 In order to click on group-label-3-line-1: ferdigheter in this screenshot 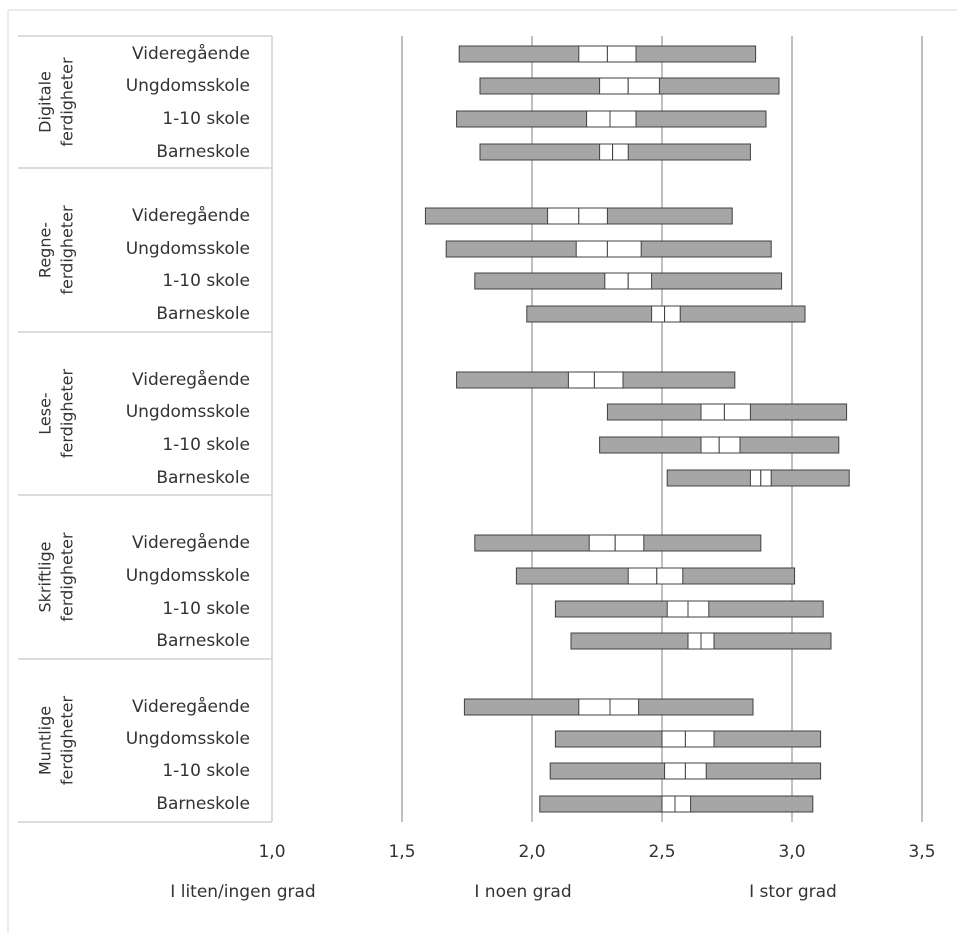, I will do `click(67, 577)`.